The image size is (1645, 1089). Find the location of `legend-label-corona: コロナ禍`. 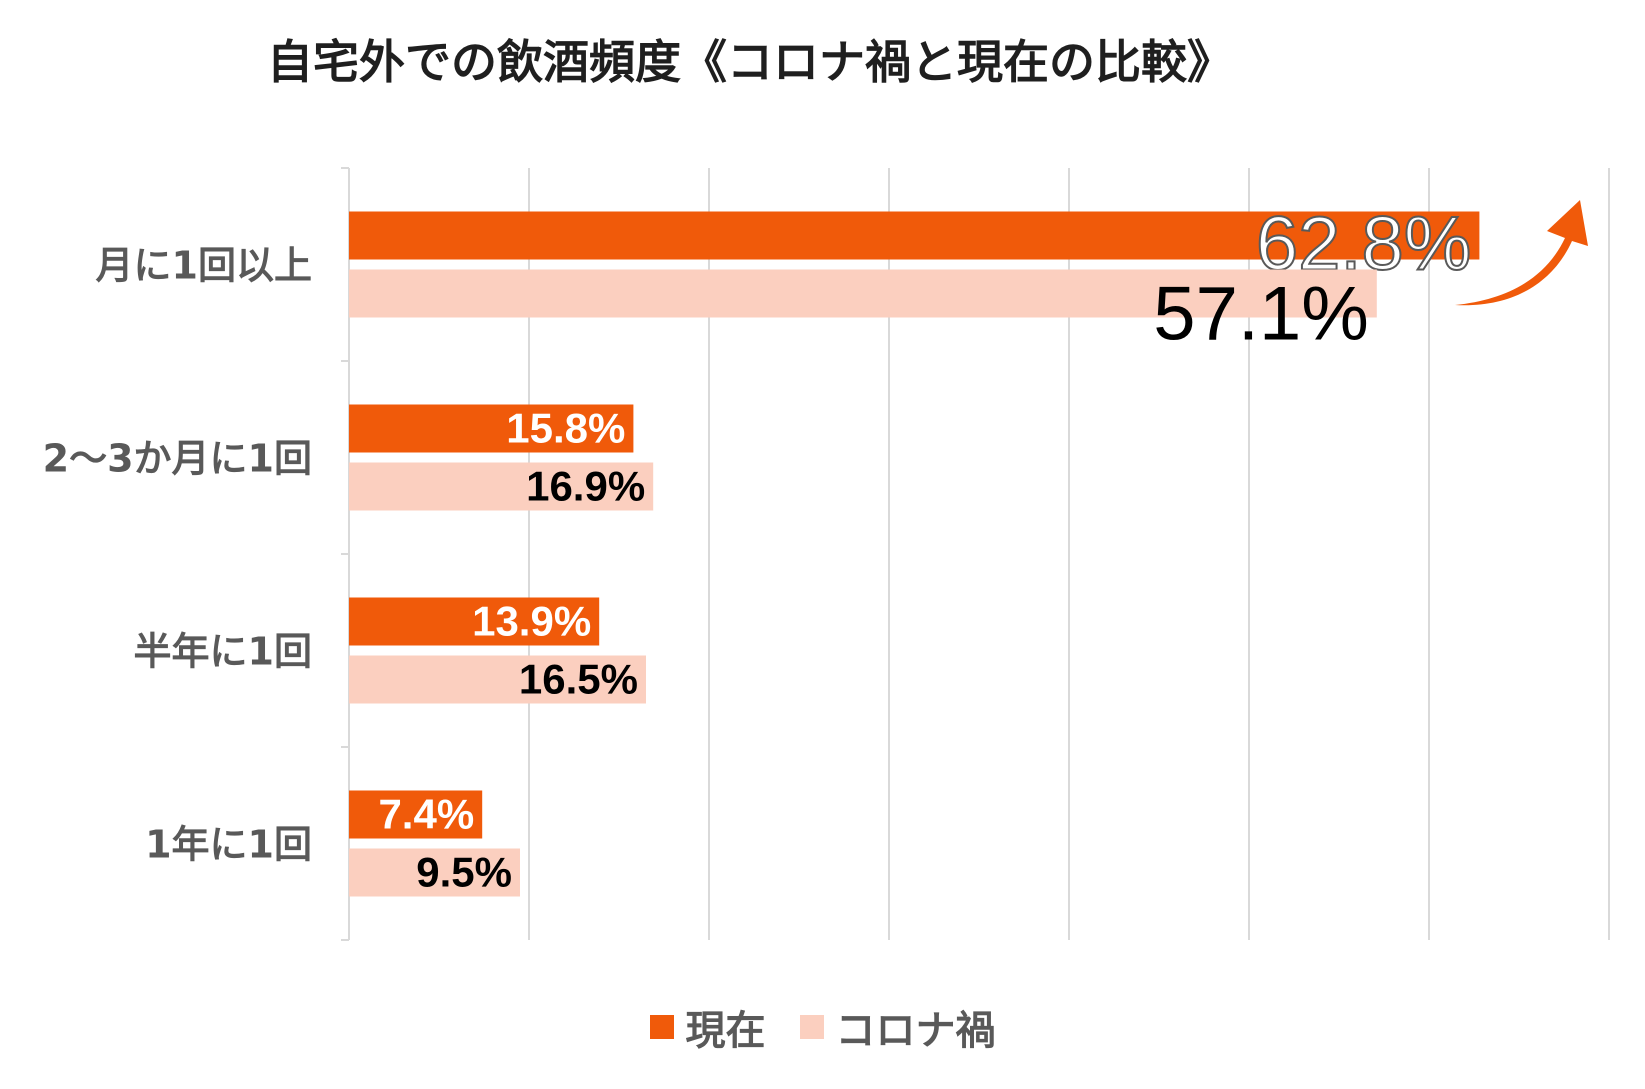

legend-label-corona: コロナ禍 is located at coordinates (915, 1031).